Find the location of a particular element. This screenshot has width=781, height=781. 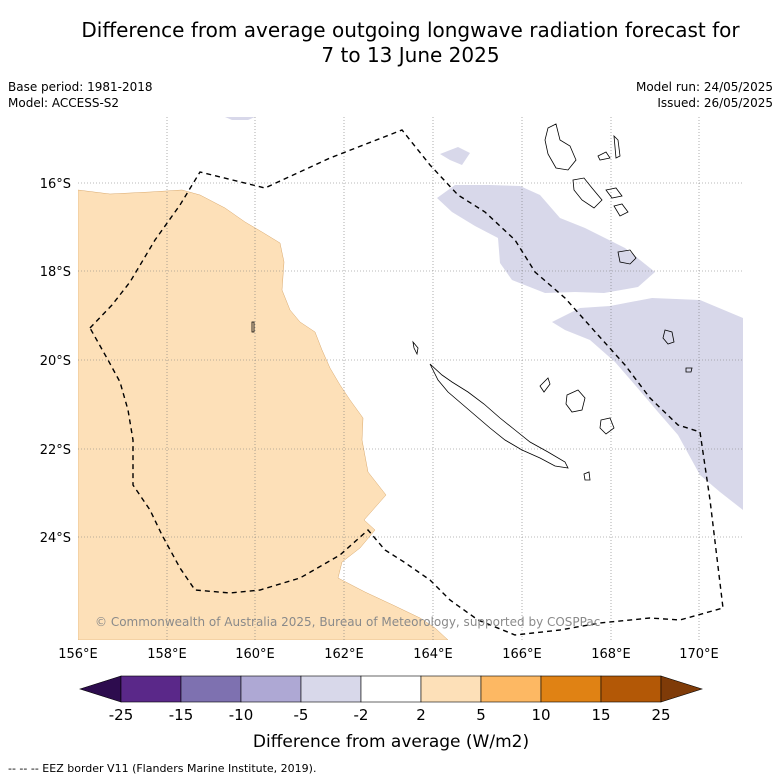

lifou-coast is located at coordinates (575, 401).